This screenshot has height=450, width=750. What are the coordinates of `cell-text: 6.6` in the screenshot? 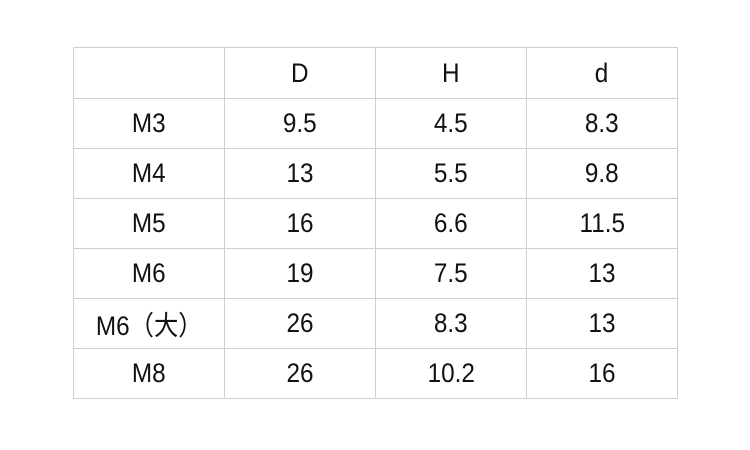 It's located at (451, 223).